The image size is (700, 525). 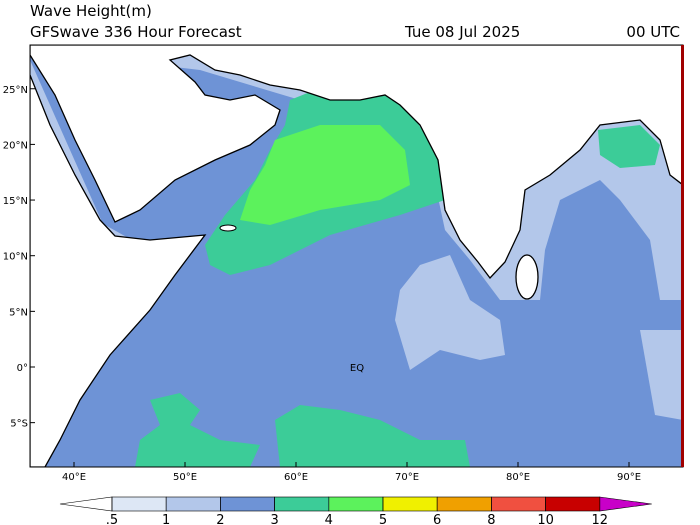 What do you see at coordinates (661, 375) in the screenshot?
I see `coastal-zone` at bounding box center [661, 375].